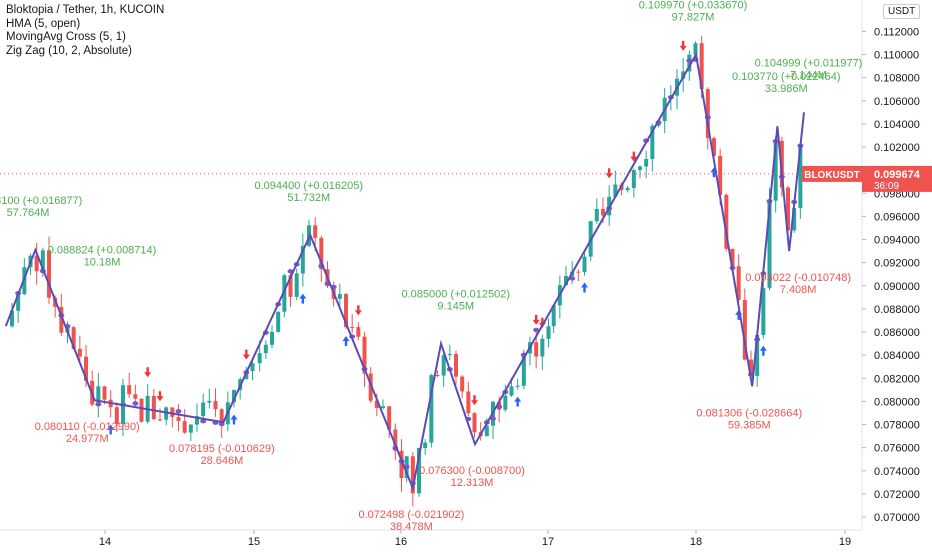 This screenshot has width=932, height=555. What do you see at coordinates (85, 10) in the screenshot?
I see `symbol-title: Bloktopia / Tether, 1h, KUCOIN` at bounding box center [85, 10].